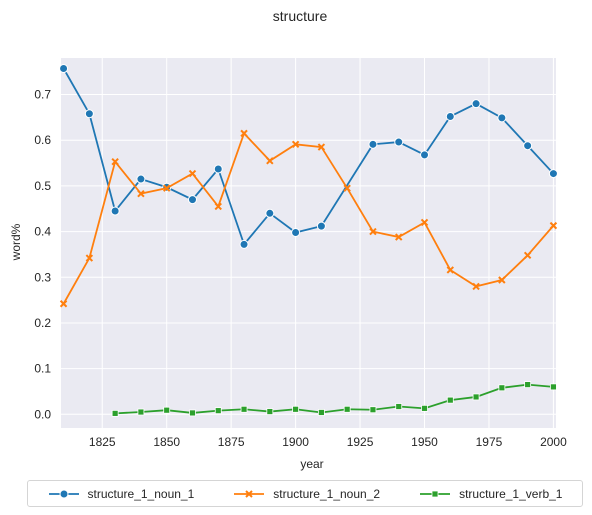  I want to click on y-axis-label: word%, so click(16, 242).